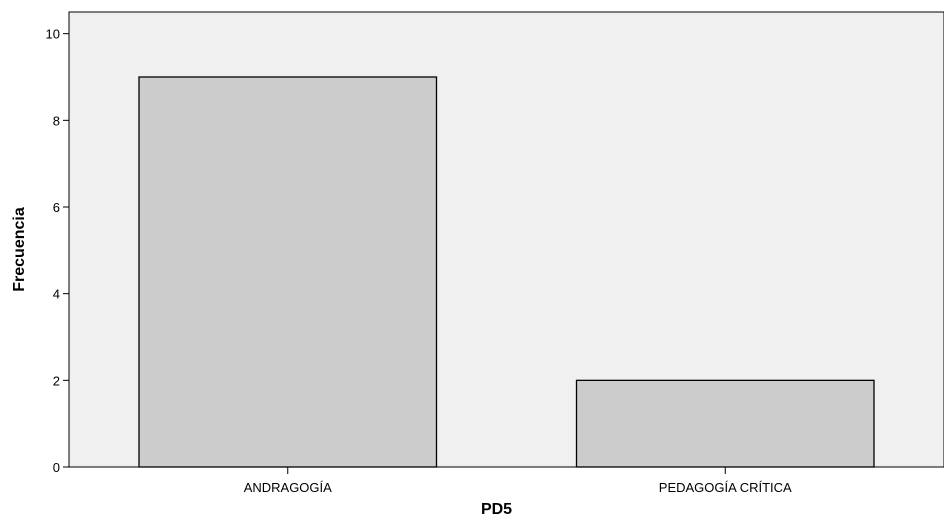 This screenshot has width=944, height=519. What do you see at coordinates (53, 34) in the screenshot?
I see `y-tick-label: 10` at bounding box center [53, 34].